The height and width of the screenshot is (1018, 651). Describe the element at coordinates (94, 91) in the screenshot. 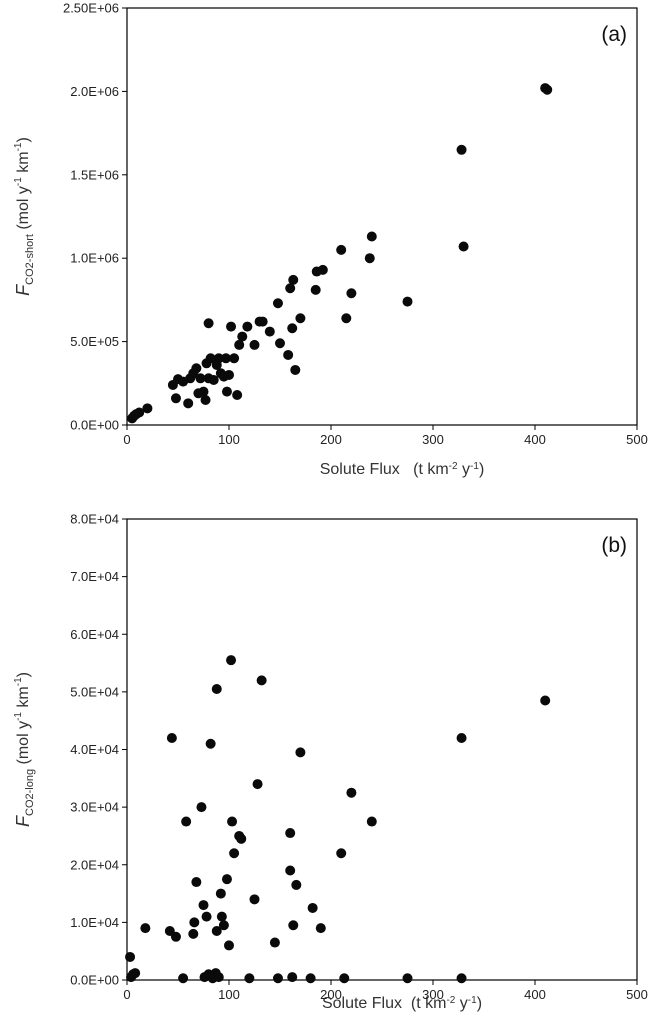

I see `y-tick-label: 2.0E+06` at that location.